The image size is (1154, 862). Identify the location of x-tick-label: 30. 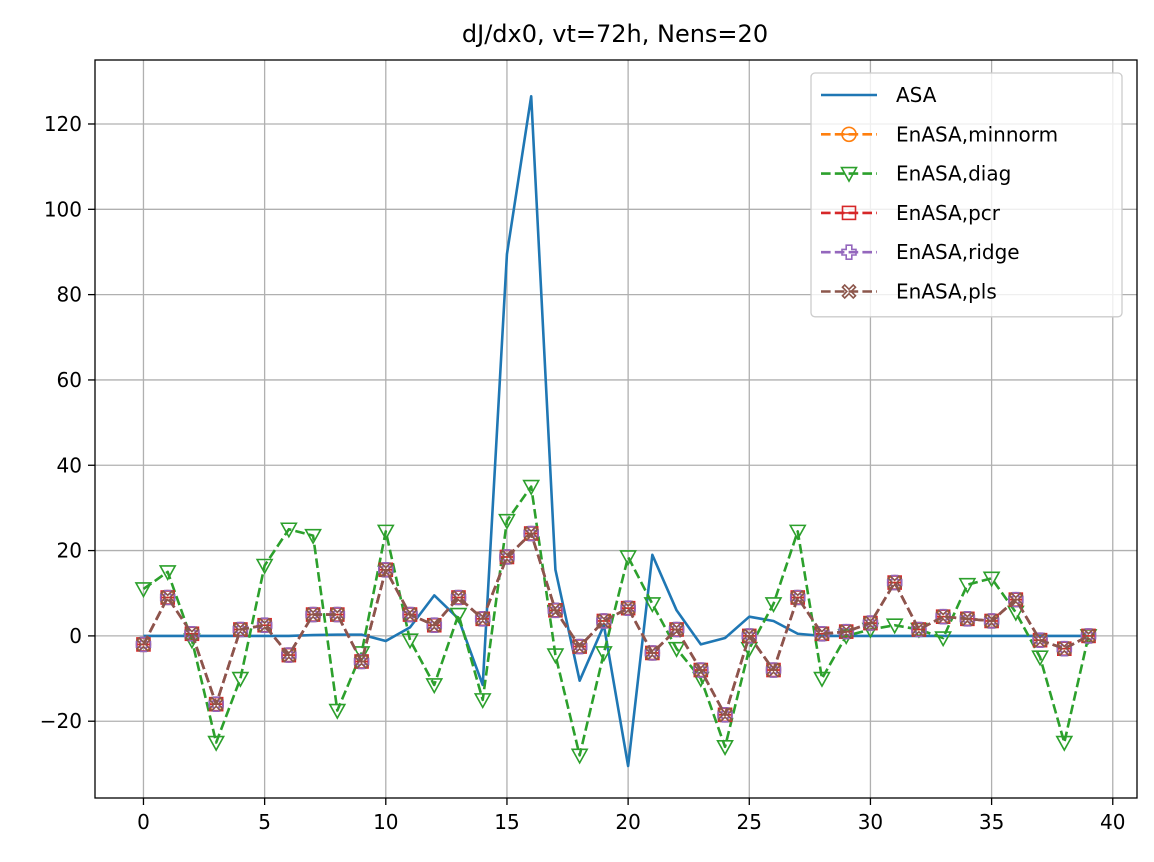
(870, 822).